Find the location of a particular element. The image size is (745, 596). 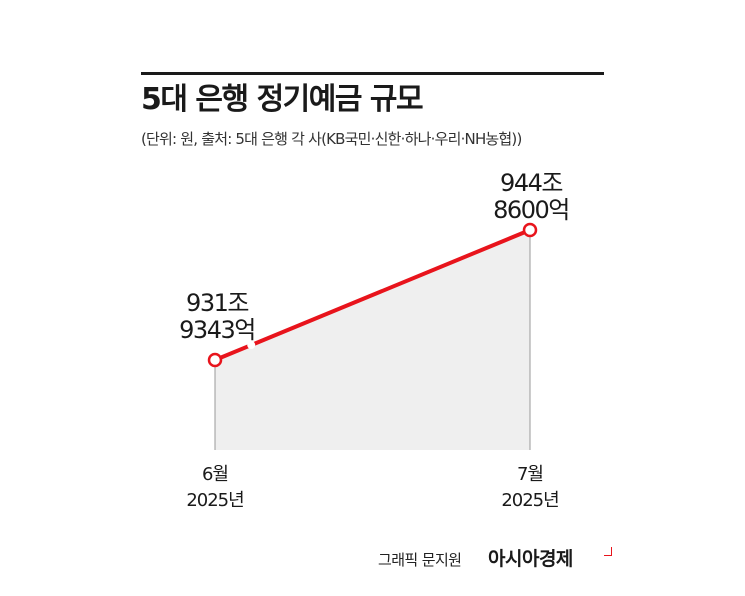

x-tick-label-july: 7월 2025년 is located at coordinates (530, 488).